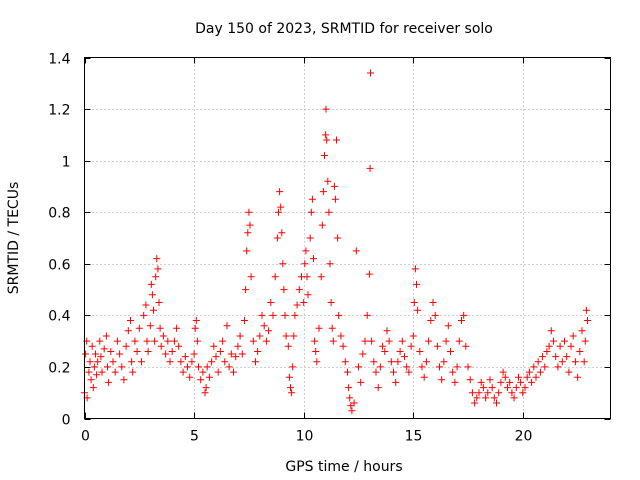 The height and width of the screenshot is (480, 640). Describe the element at coordinates (66, 163) in the screenshot. I see `y-tick-label: 1` at that location.